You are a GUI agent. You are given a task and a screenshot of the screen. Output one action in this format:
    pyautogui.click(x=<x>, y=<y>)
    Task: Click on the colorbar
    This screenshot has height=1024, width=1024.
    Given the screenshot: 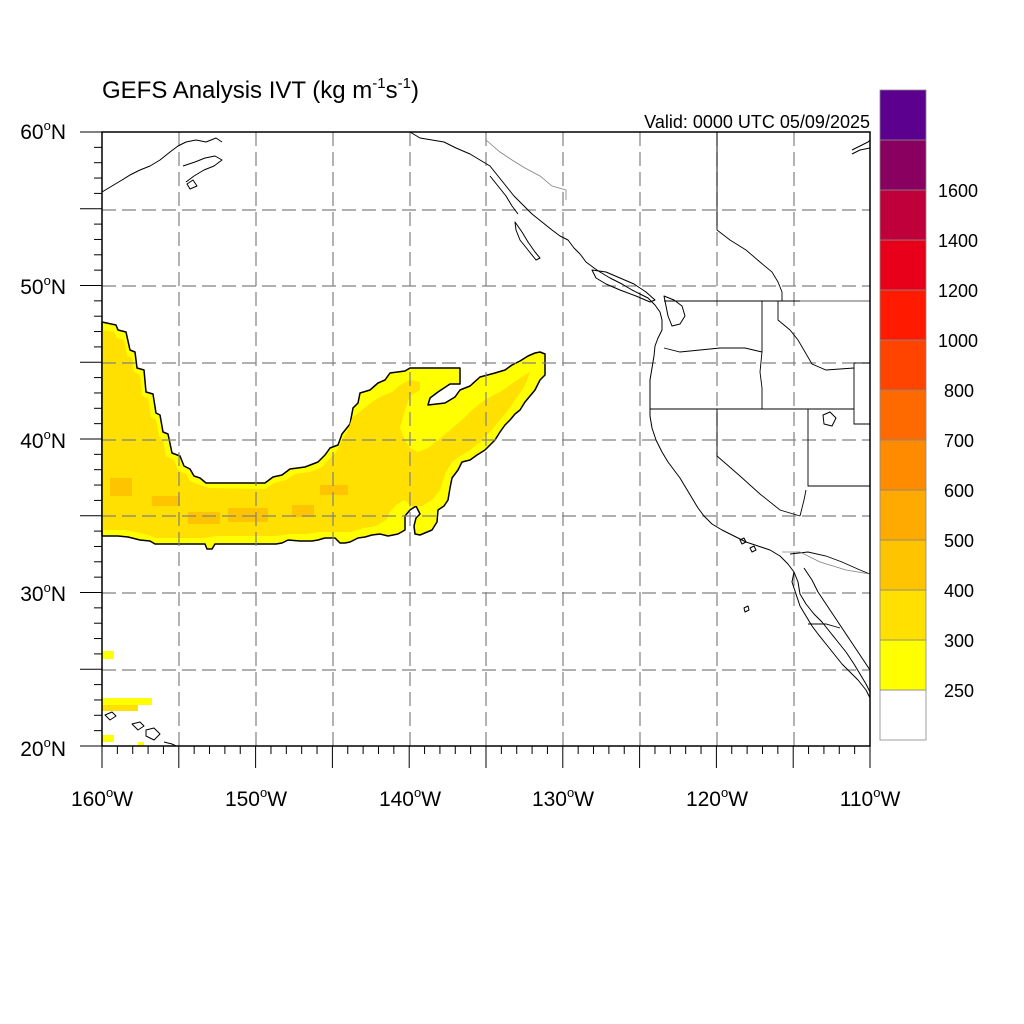 What is the action you would take?
    pyautogui.click(x=903, y=415)
    